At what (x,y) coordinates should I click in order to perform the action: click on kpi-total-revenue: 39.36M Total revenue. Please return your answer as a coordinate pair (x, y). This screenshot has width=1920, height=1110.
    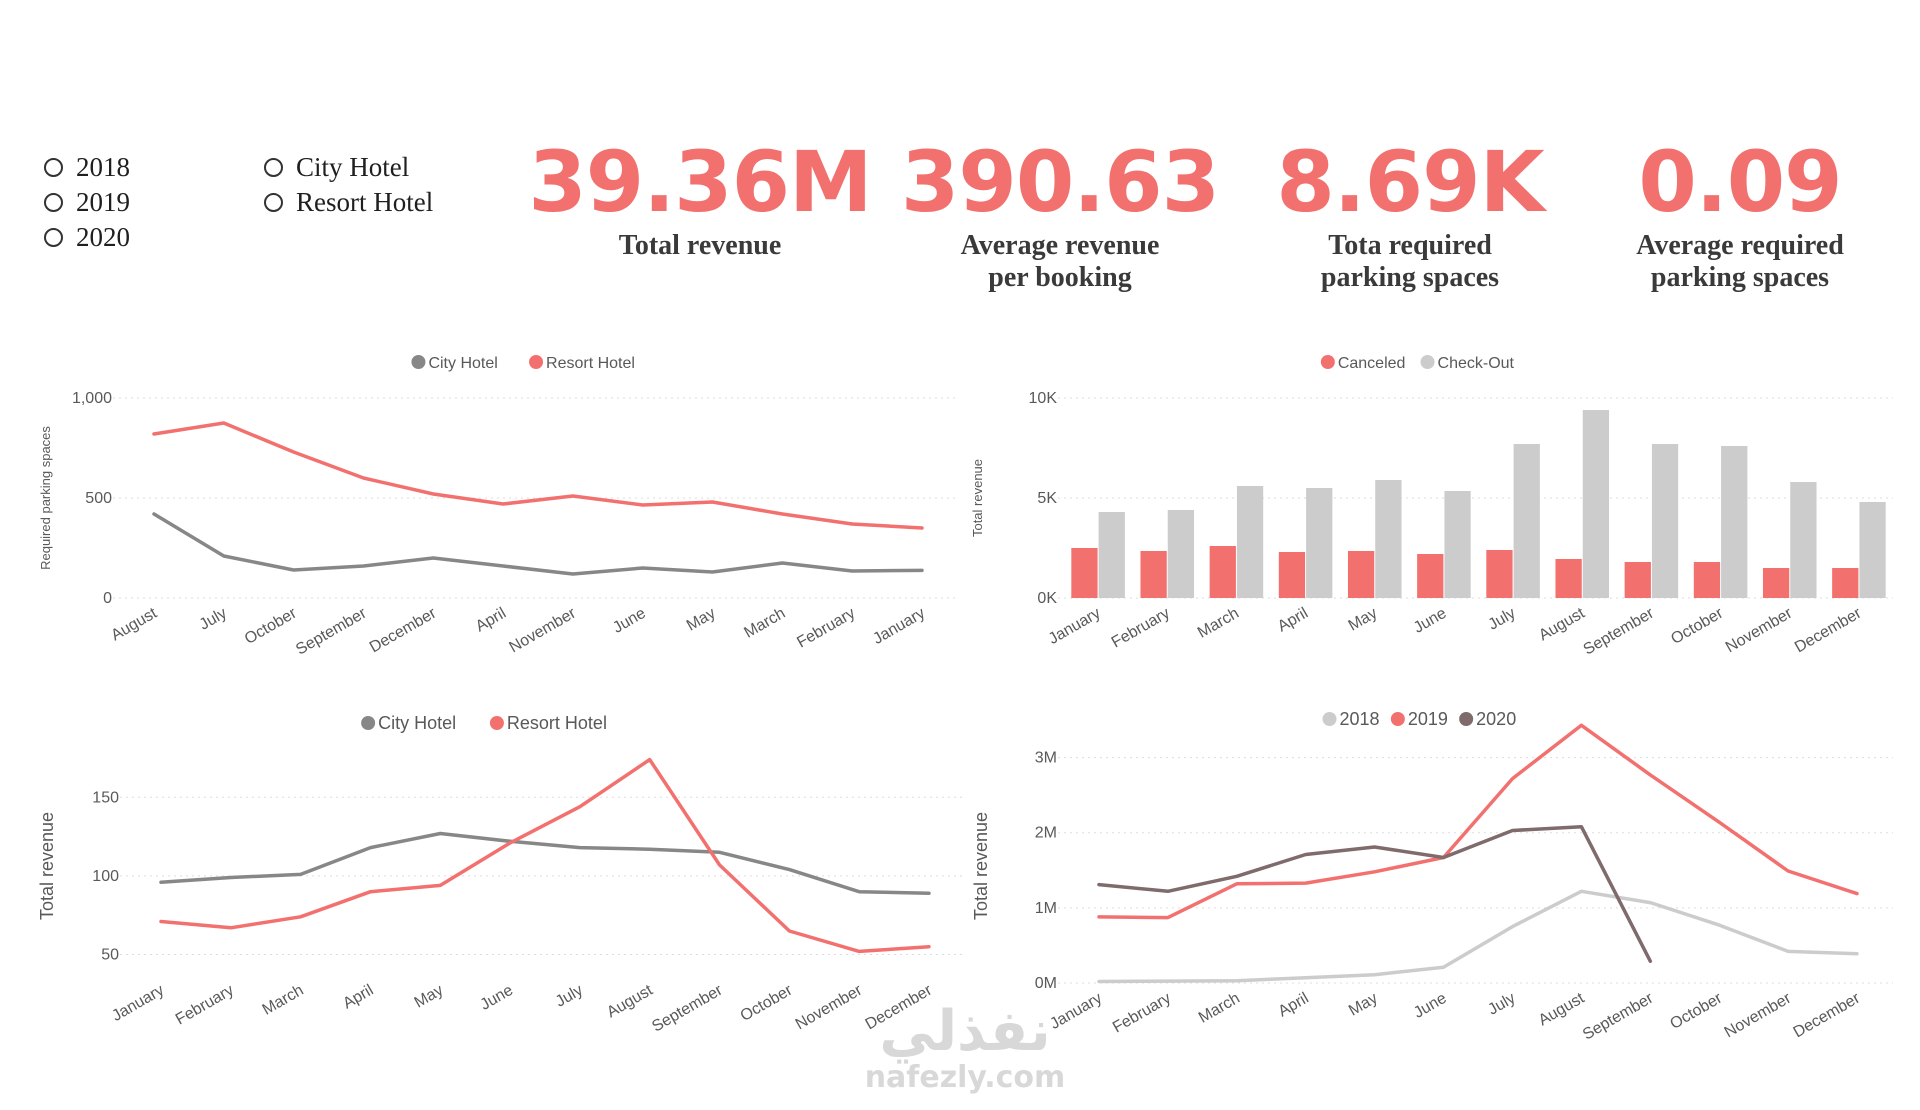
    Looking at the image, I should click on (700, 198).